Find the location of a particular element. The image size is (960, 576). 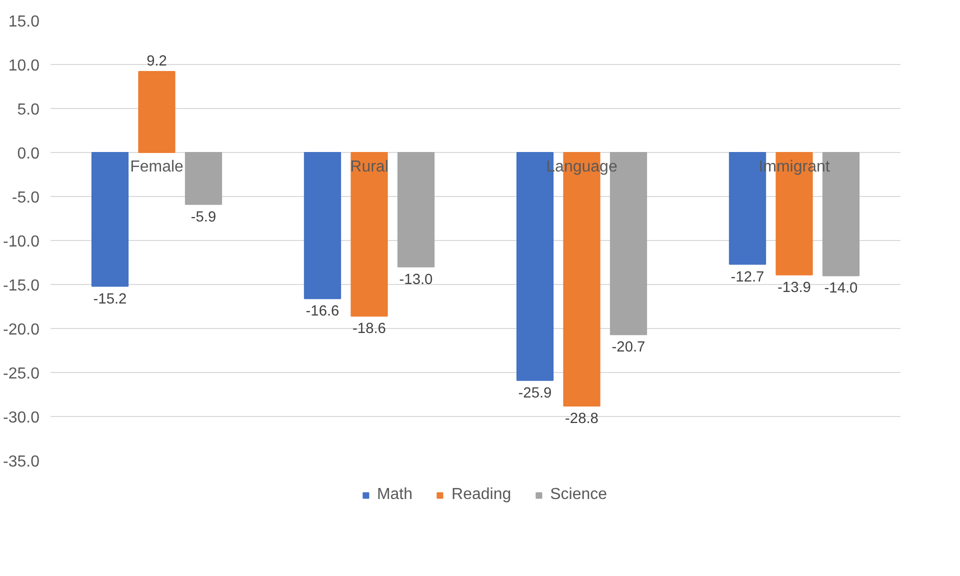

y-tick-label: 10.0 is located at coordinates (24, 66).